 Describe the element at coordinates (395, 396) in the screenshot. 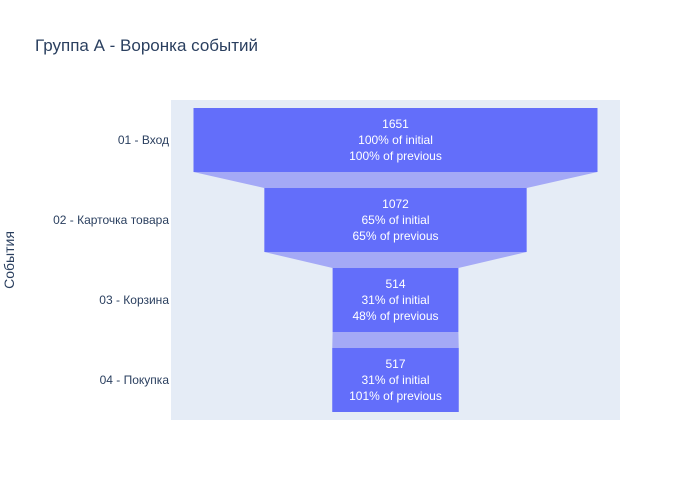

I see `bar-percent-previous-label: 101% of previous` at that location.